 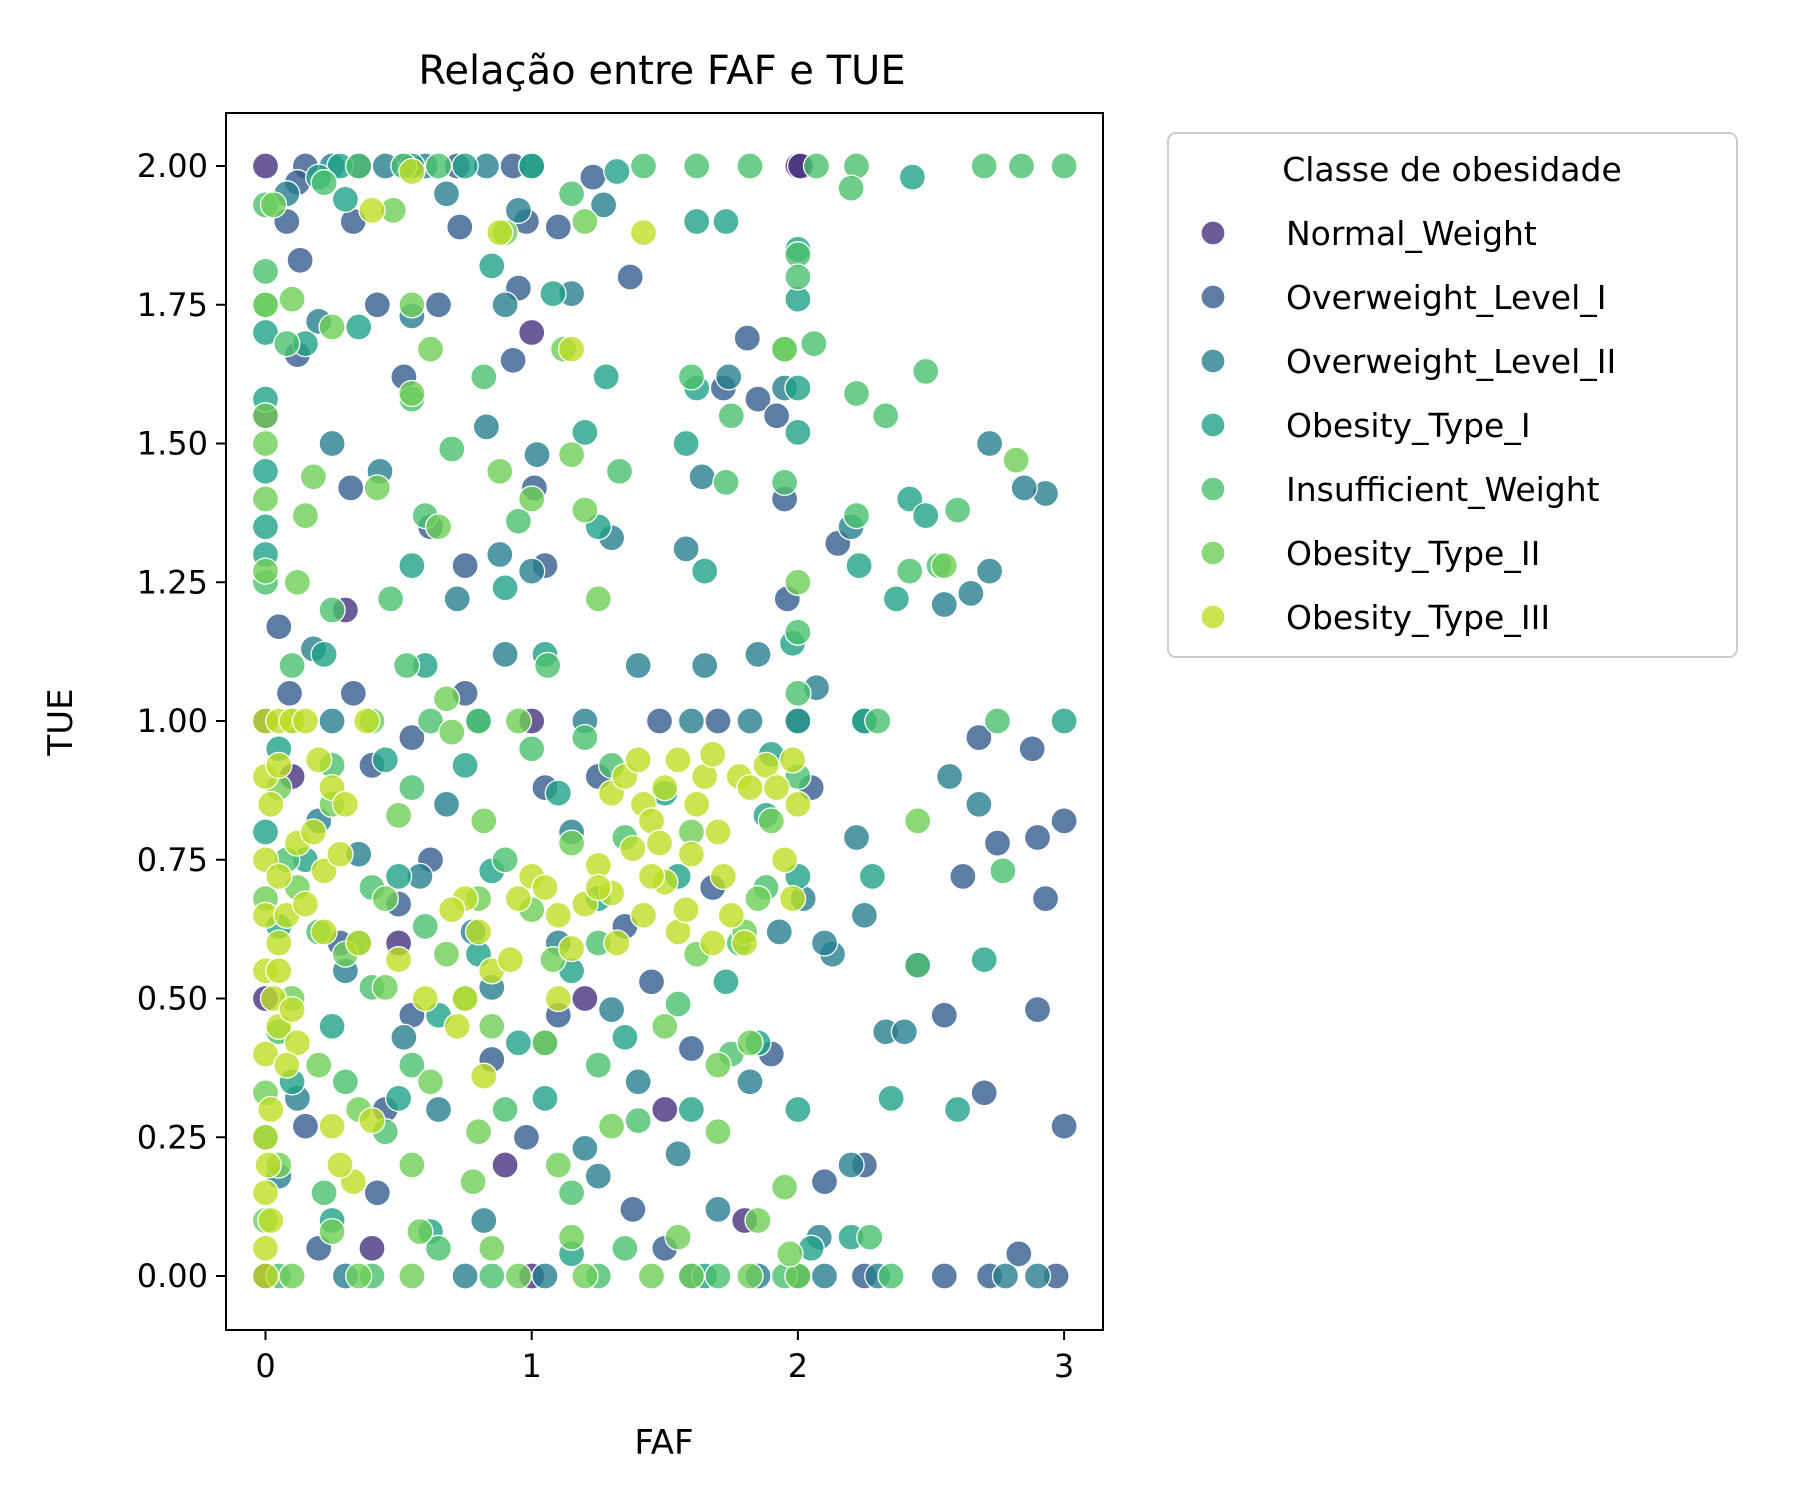 I want to click on x-tick-label: 1, so click(x=532, y=1366).